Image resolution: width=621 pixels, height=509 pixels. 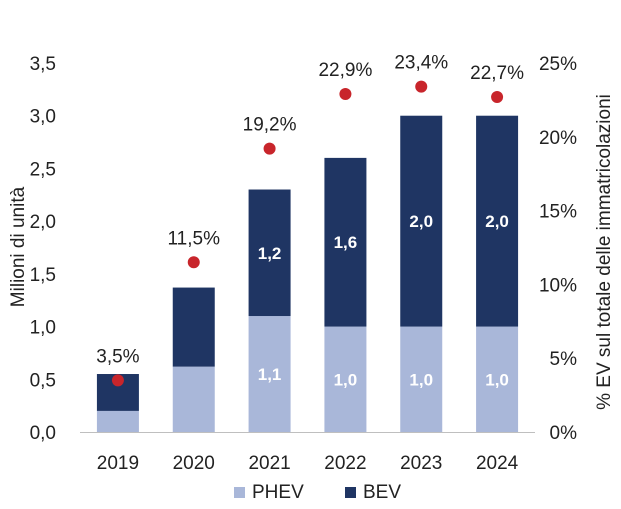 I want to click on bar-phev-2020, so click(x=193, y=399).